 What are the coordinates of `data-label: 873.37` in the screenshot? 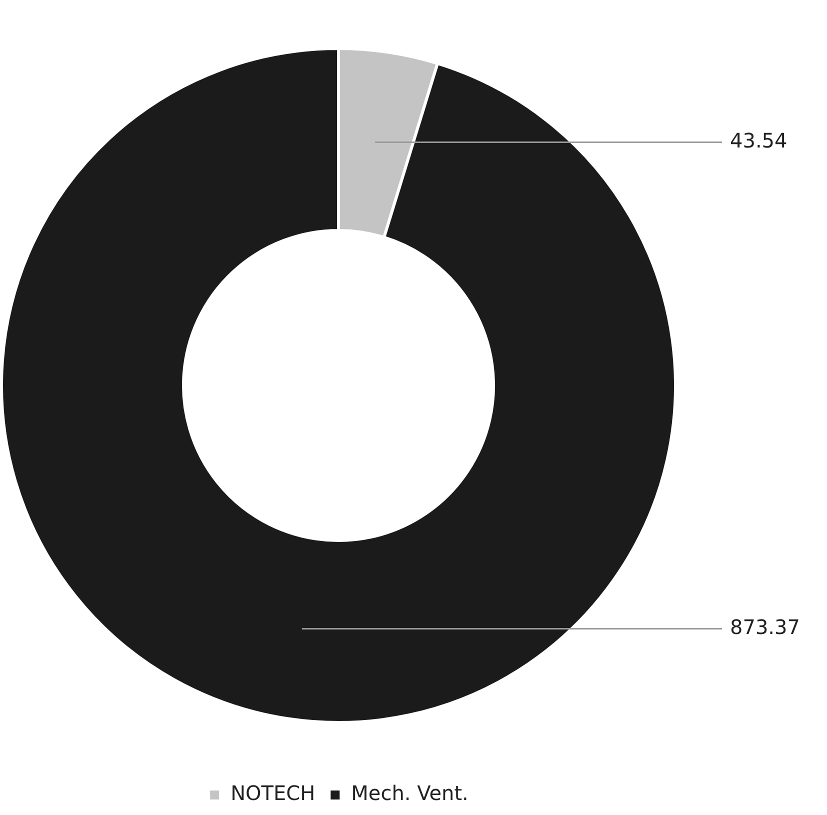 It's located at (765, 626).